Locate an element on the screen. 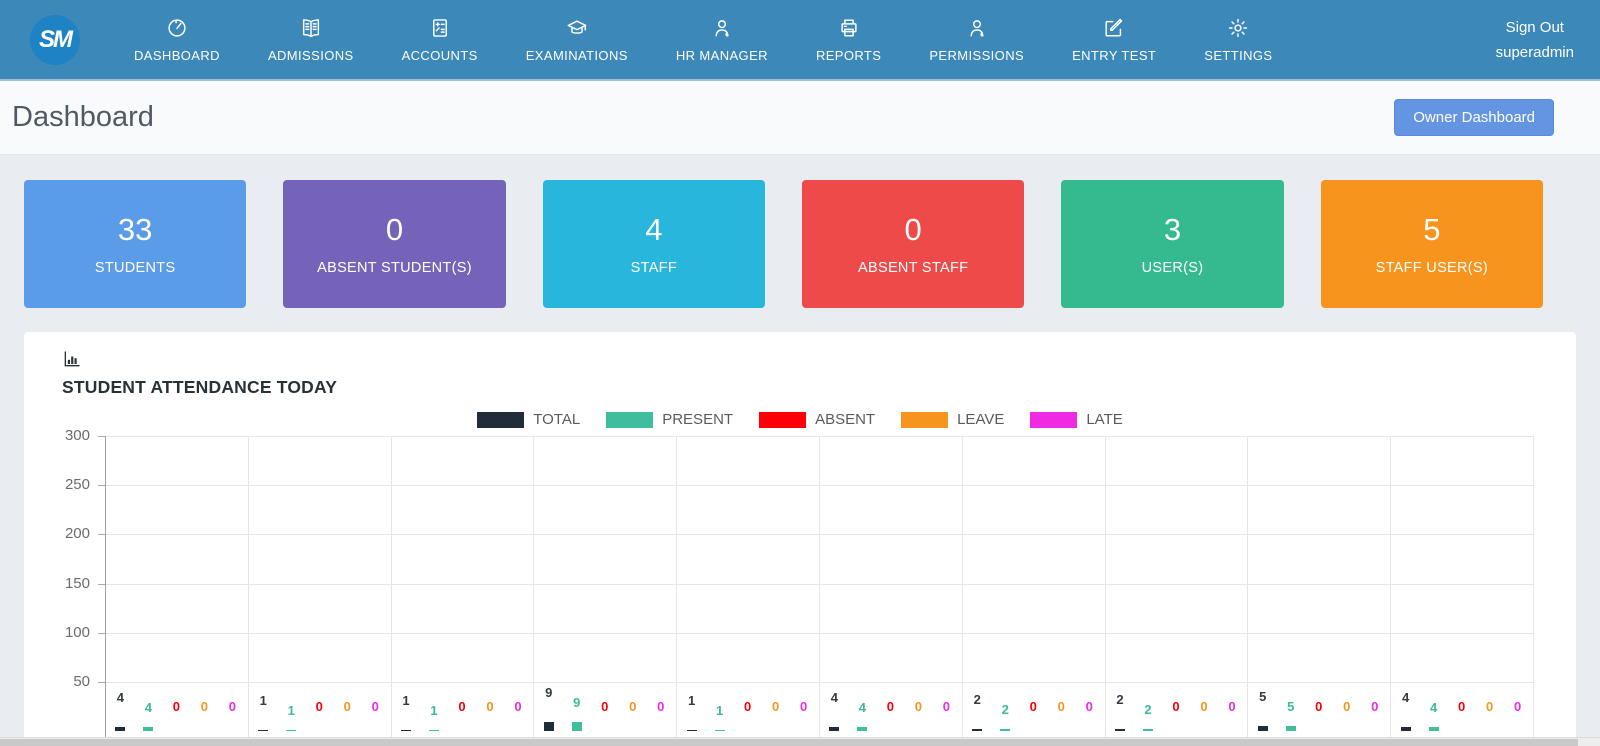  stat-label: ABSENT STAFF is located at coordinates (913, 268).